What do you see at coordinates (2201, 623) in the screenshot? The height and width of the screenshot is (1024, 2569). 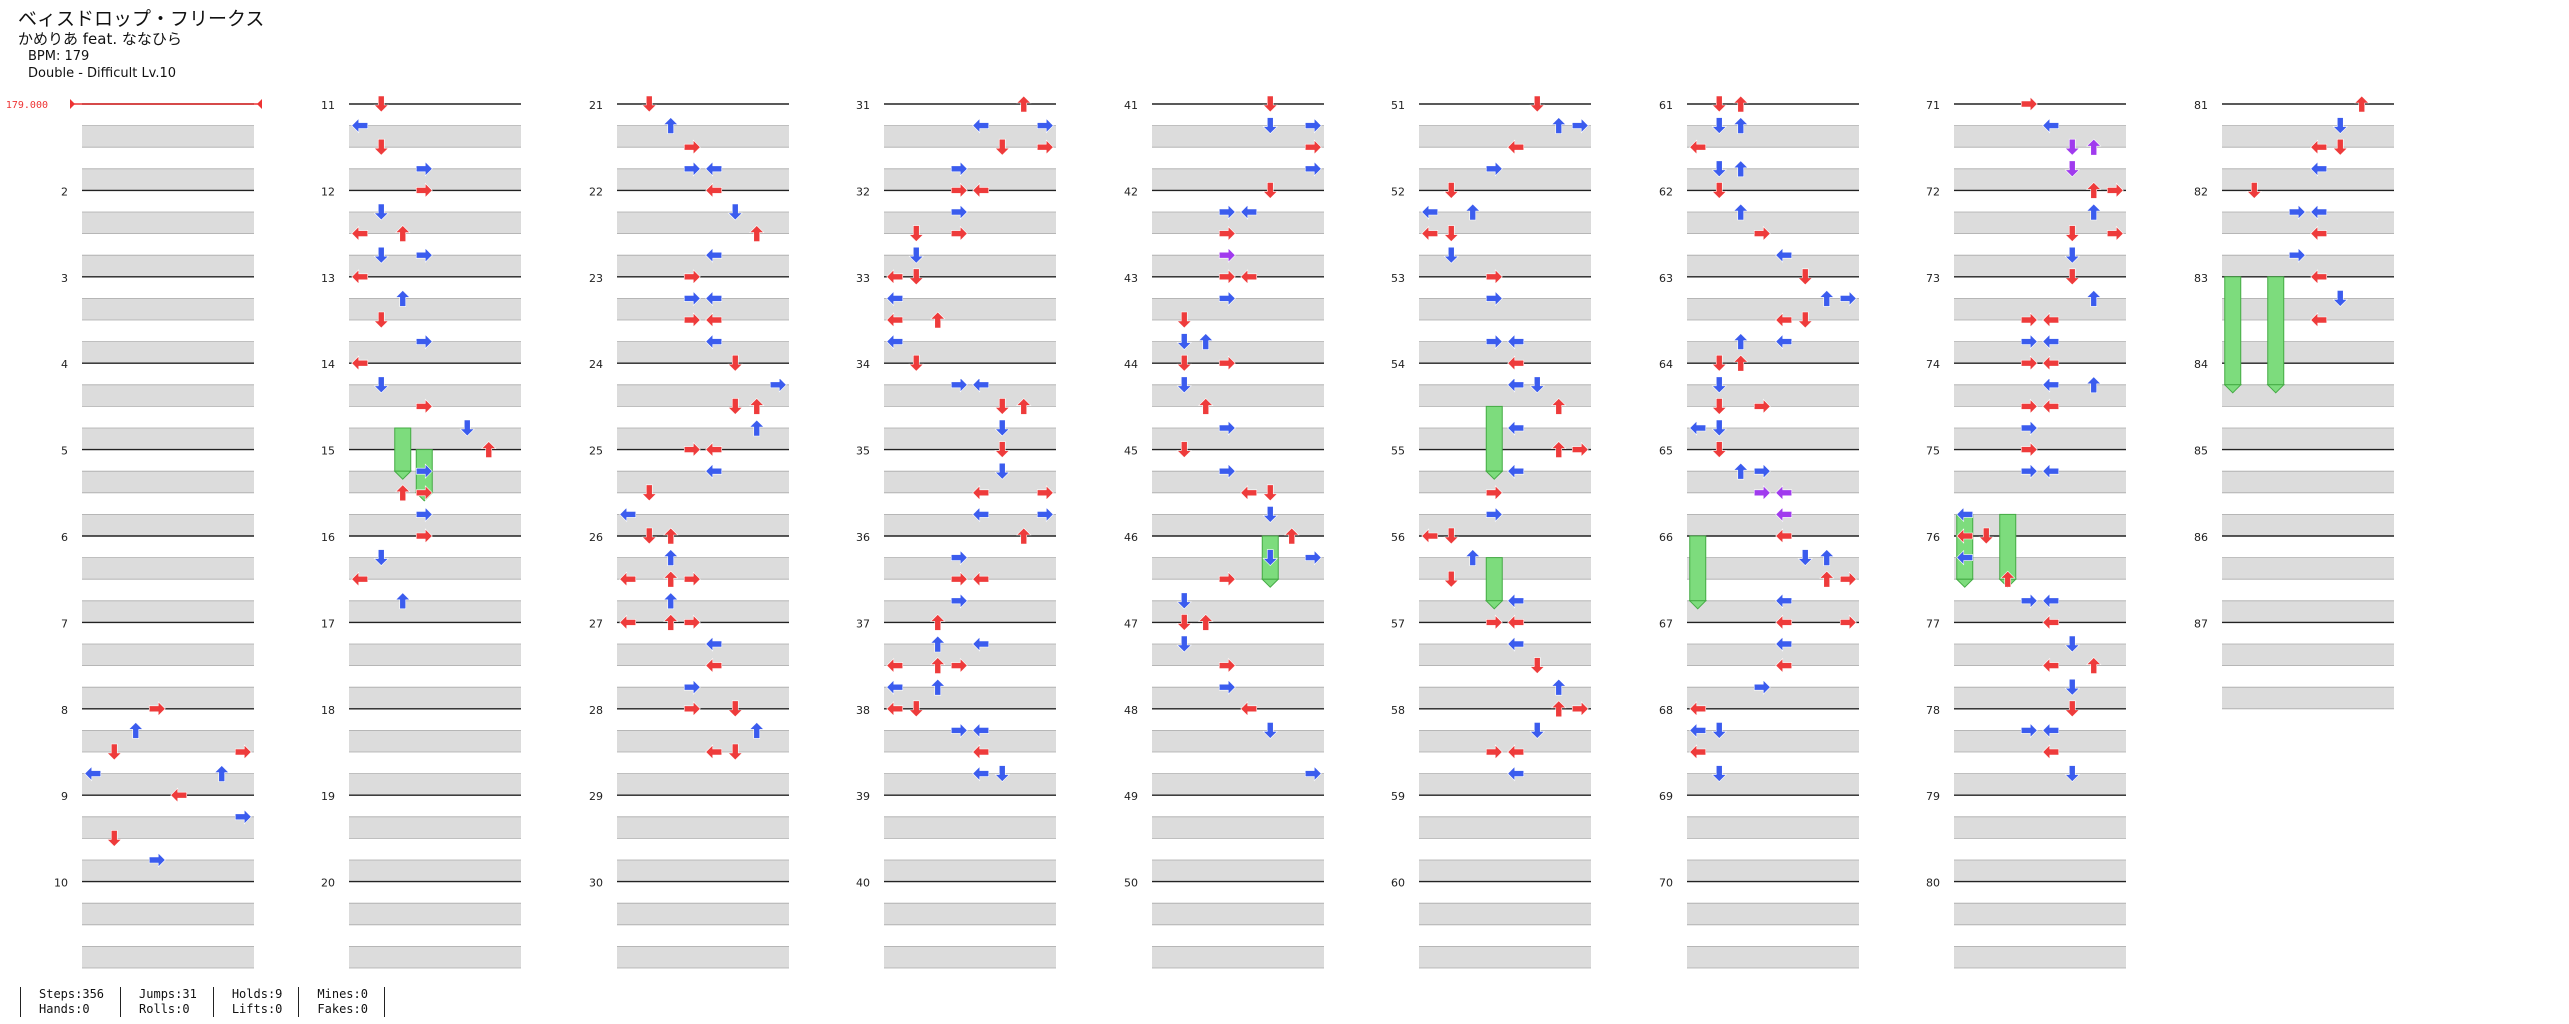 I see `measure-number: 87` at bounding box center [2201, 623].